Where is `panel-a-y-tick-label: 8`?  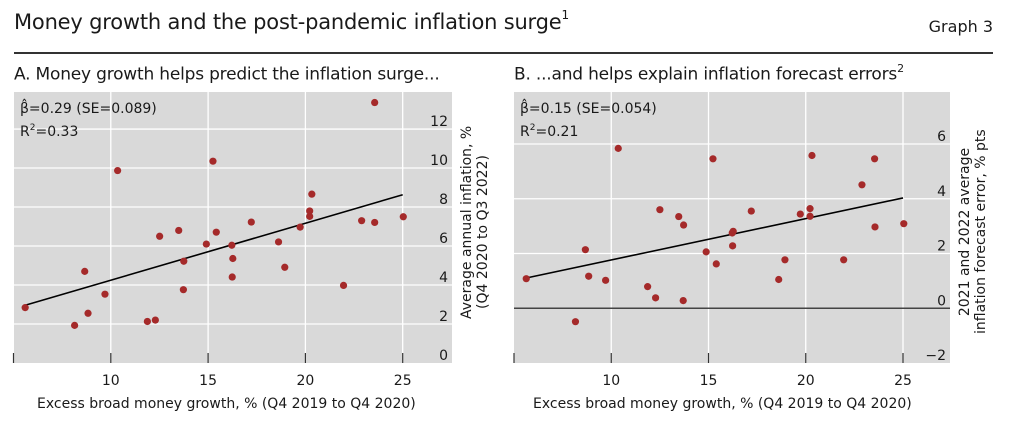
panel-a-y-tick-label: 8 is located at coordinates (443, 200).